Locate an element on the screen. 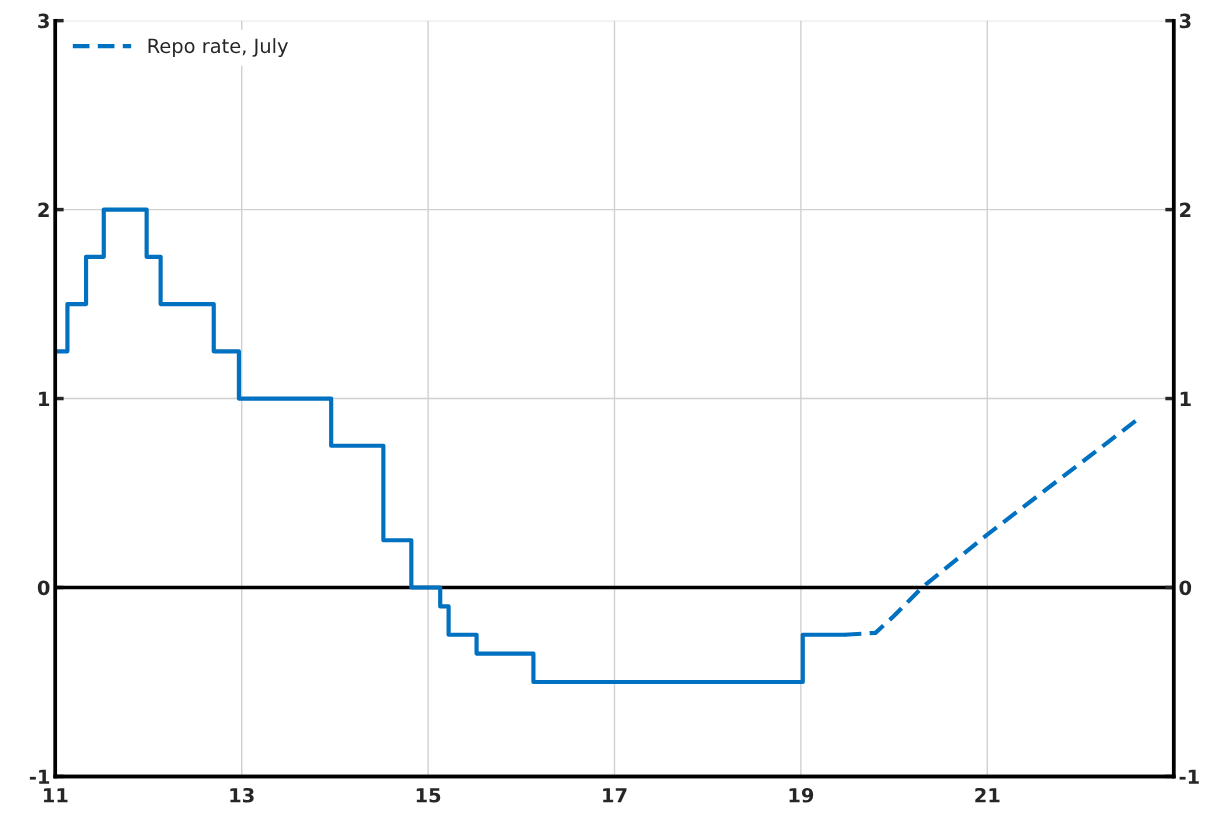  y2-tick-label: 0 is located at coordinates (1185, 588).